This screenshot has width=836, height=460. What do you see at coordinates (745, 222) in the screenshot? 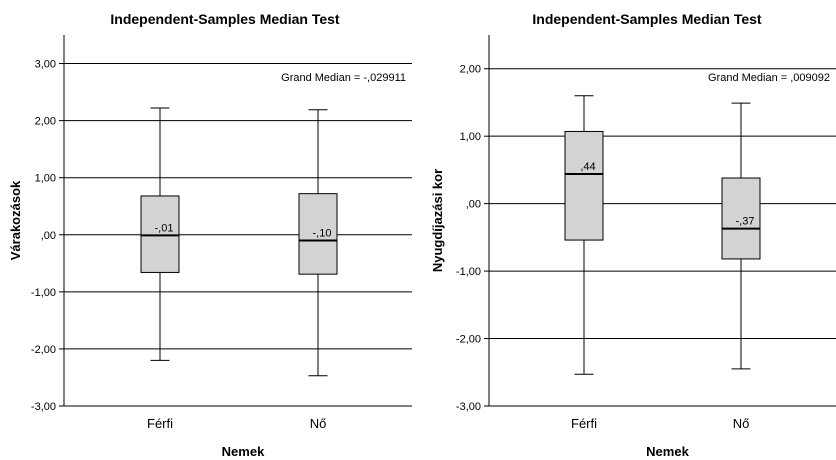
I see `median-value-label: -,37` at bounding box center [745, 222].